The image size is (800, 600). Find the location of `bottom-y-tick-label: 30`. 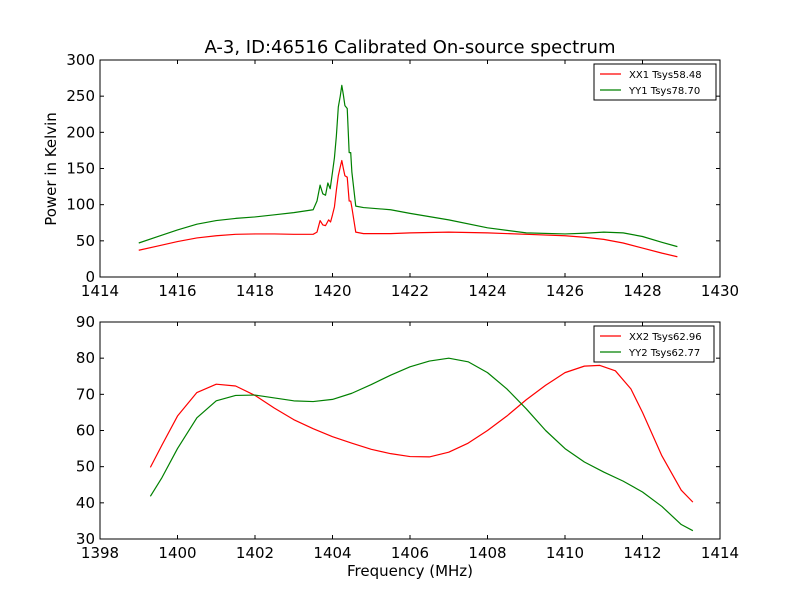

bottom-y-tick-label: 30 is located at coordinates (85, 539).